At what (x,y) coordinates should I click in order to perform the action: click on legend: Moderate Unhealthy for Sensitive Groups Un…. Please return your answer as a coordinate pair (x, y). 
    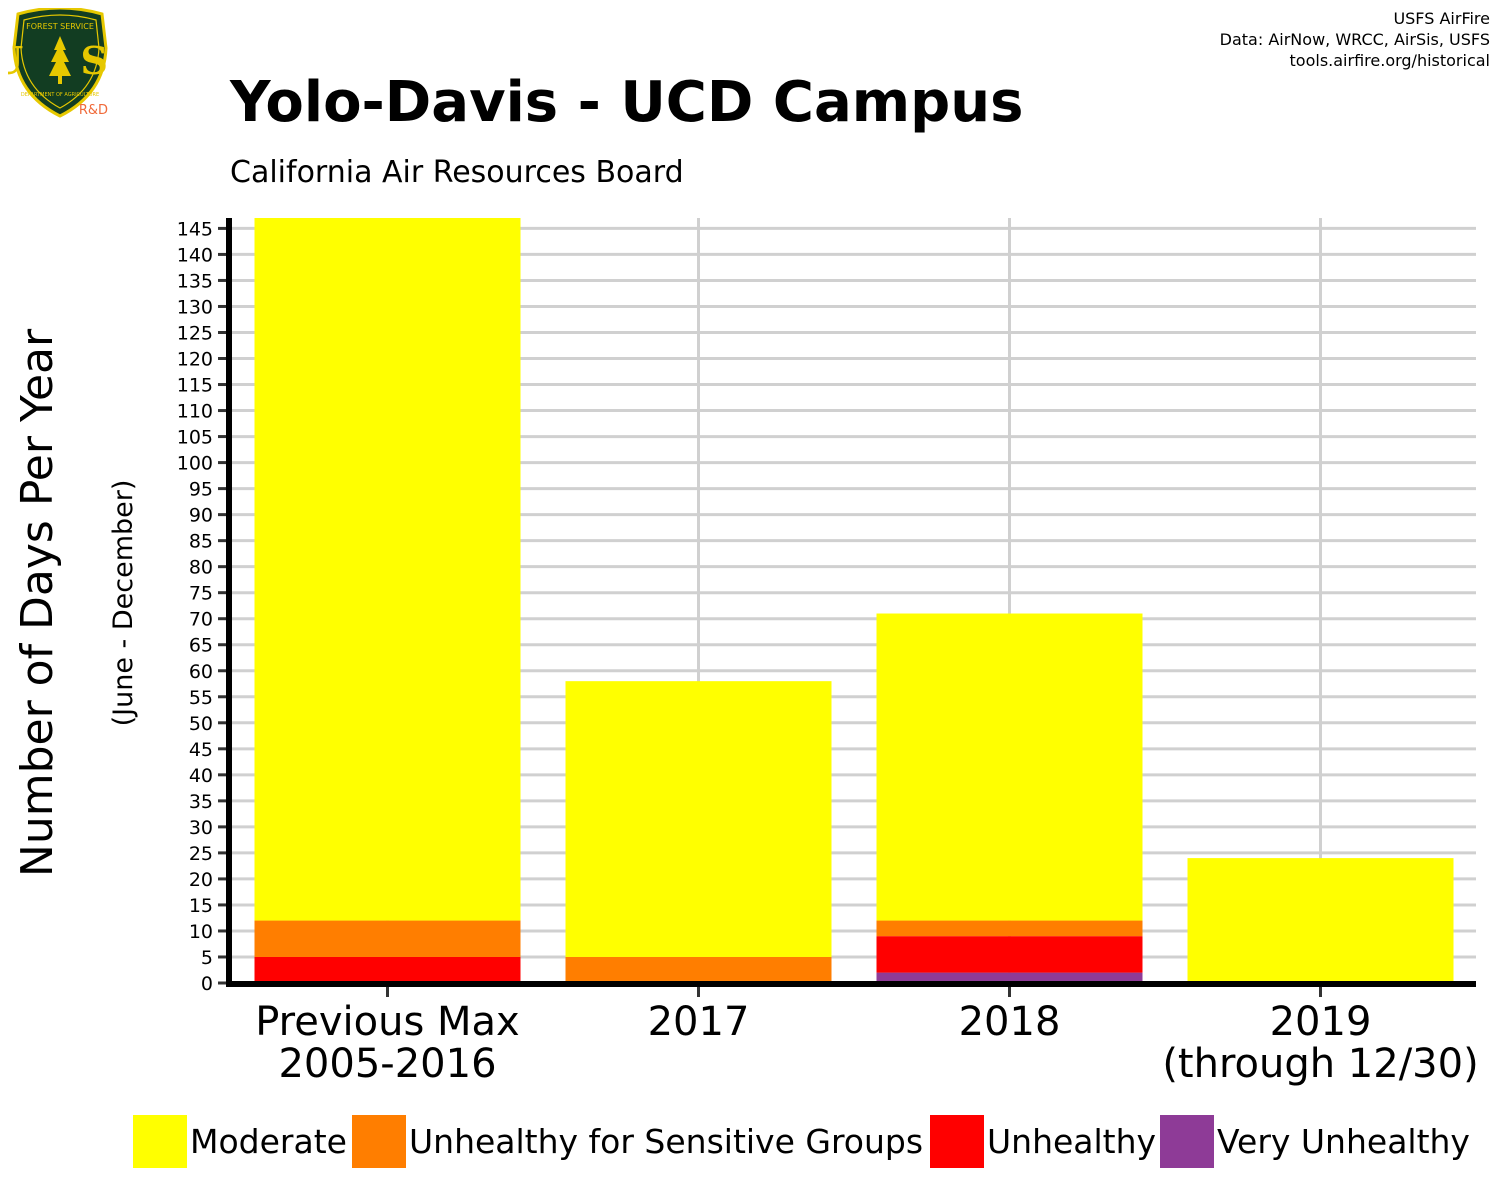
    Looking at the image, I should click on (801, 1141).